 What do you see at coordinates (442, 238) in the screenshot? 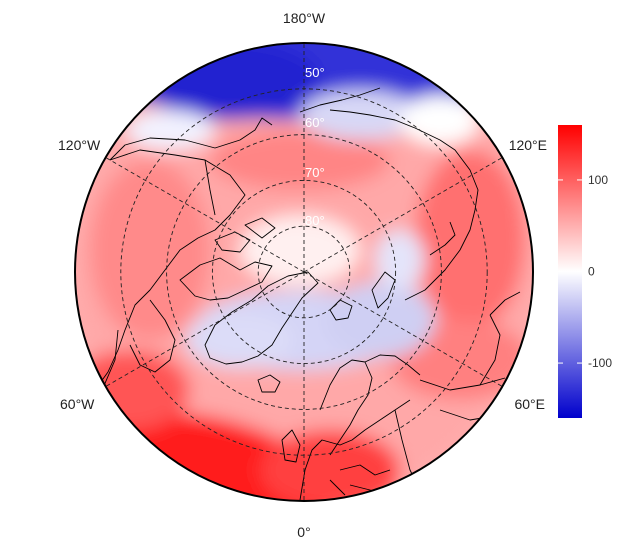
I see `taymyr-coast` at bounding box center [442, 238].